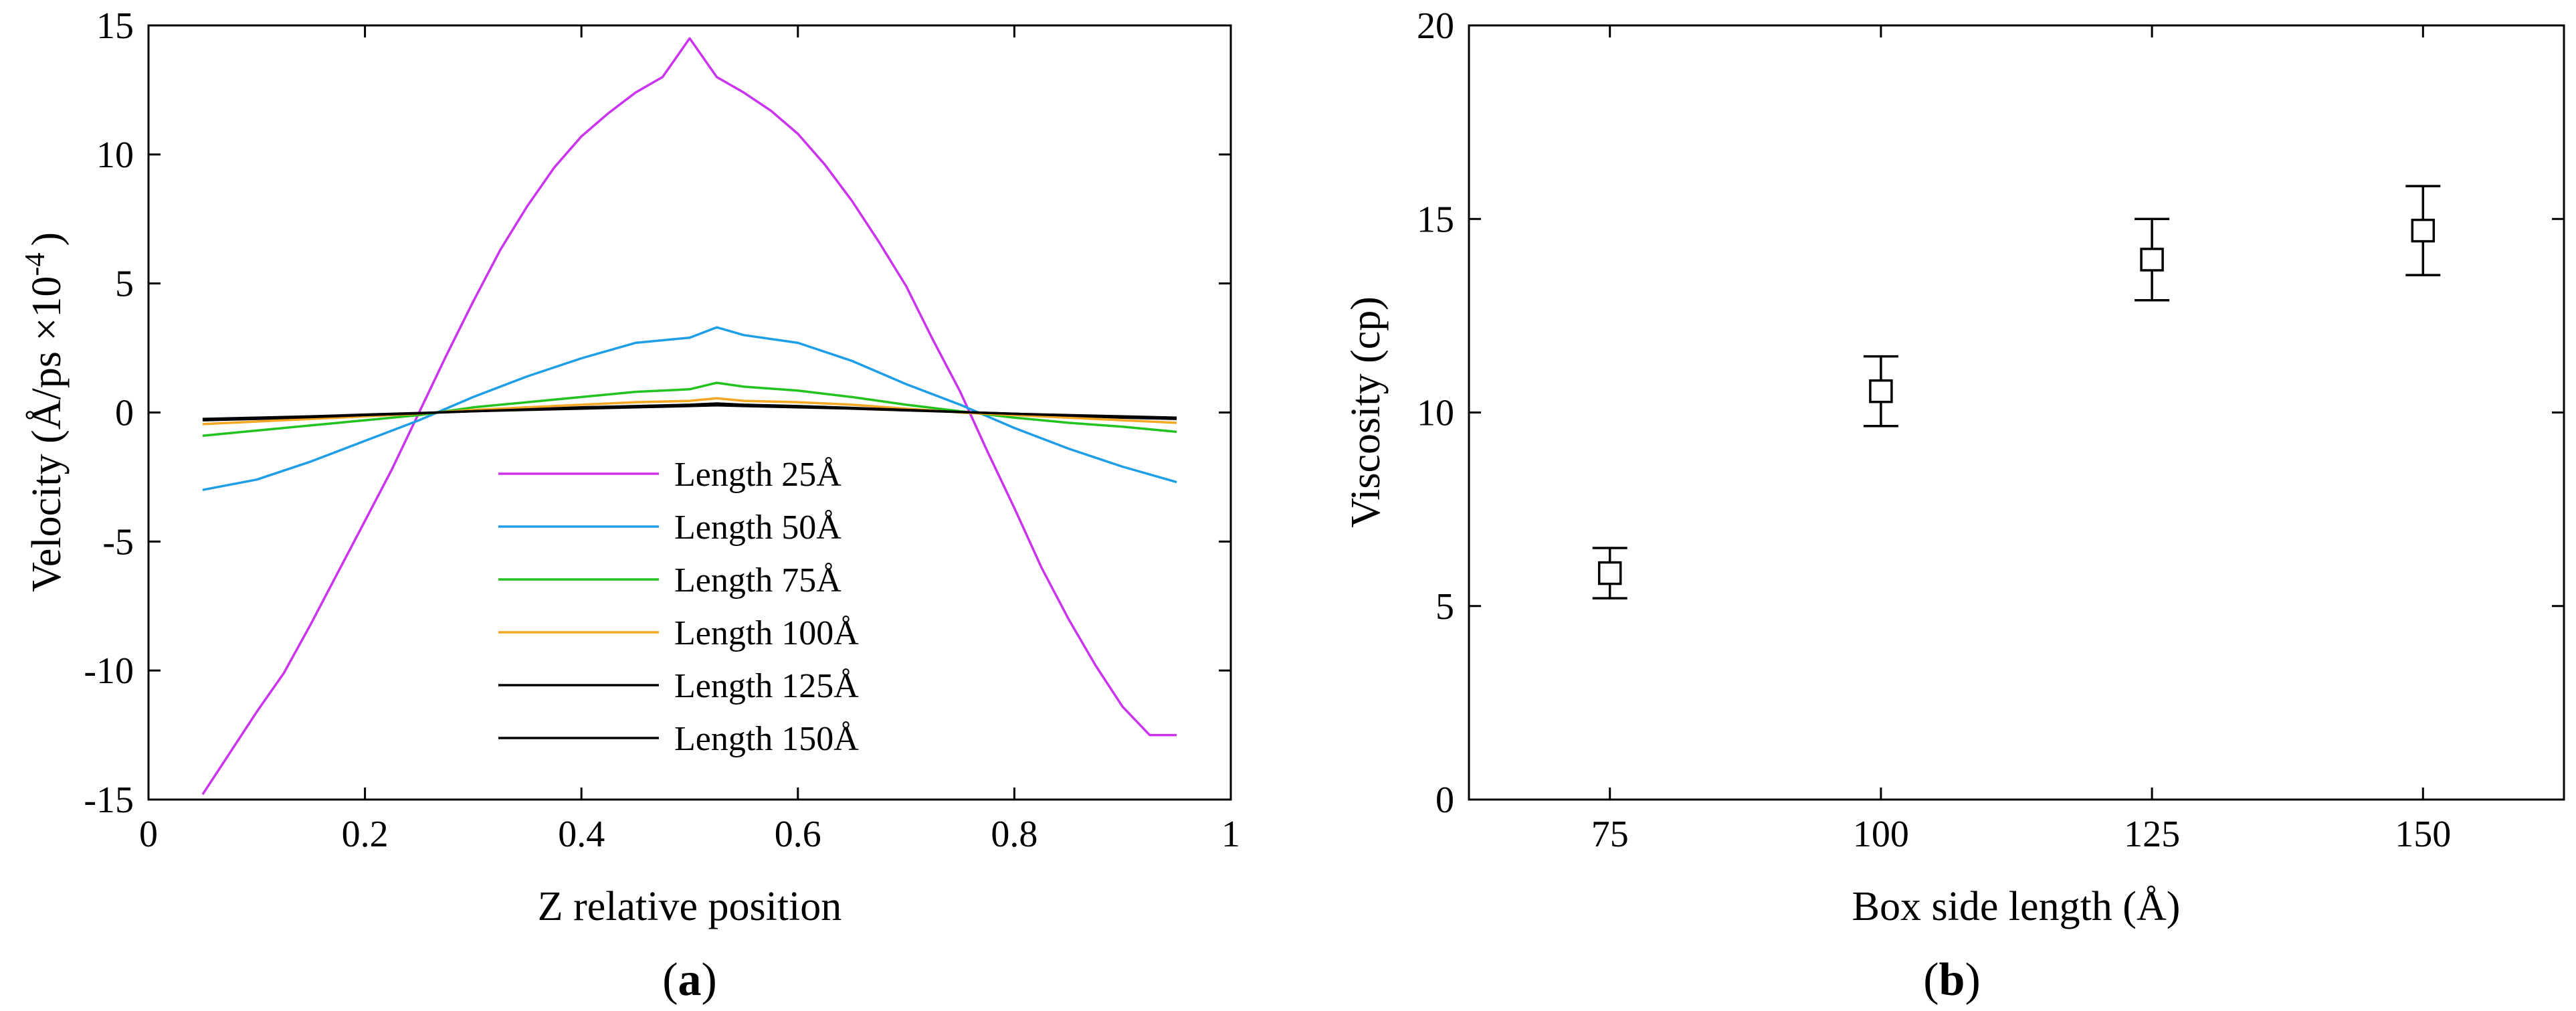  Describe the element at coordinates (118, 542) in the screenshot. I see `panel-a-y-tick-label: -5` at that location.